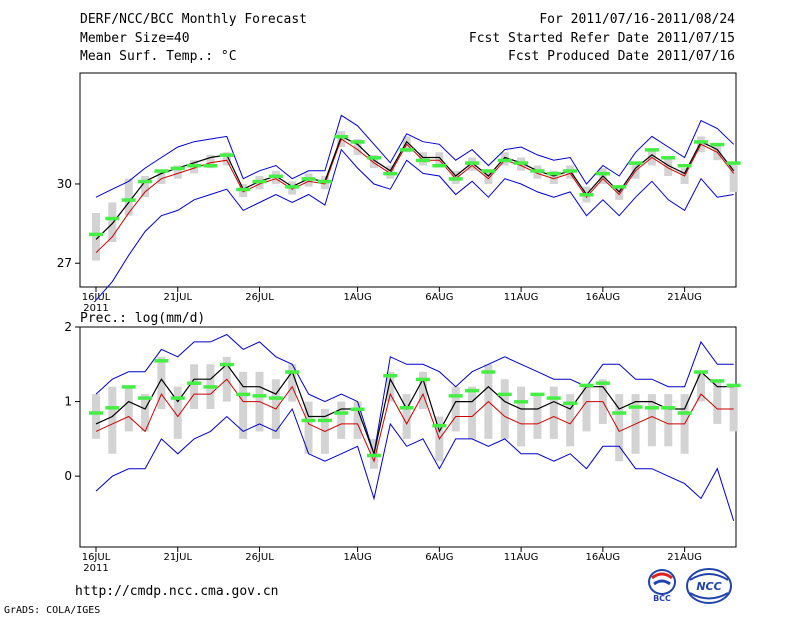 The height and width of the screenshot is (618, 800). What do you see at coordinates (68, 327) in the screenshot?
I see `precip-ytick-label: 2` at bounding box center [68, 327].